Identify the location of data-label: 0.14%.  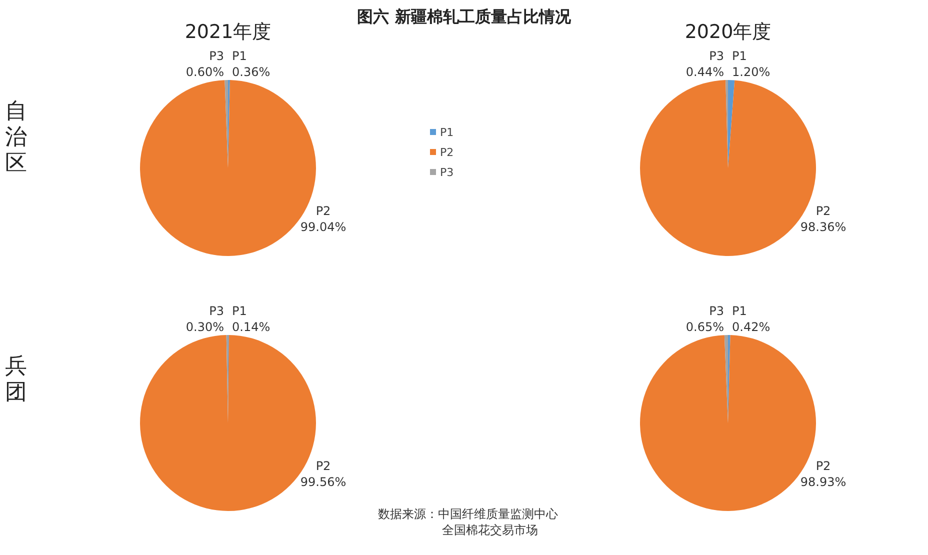
(251, 327).